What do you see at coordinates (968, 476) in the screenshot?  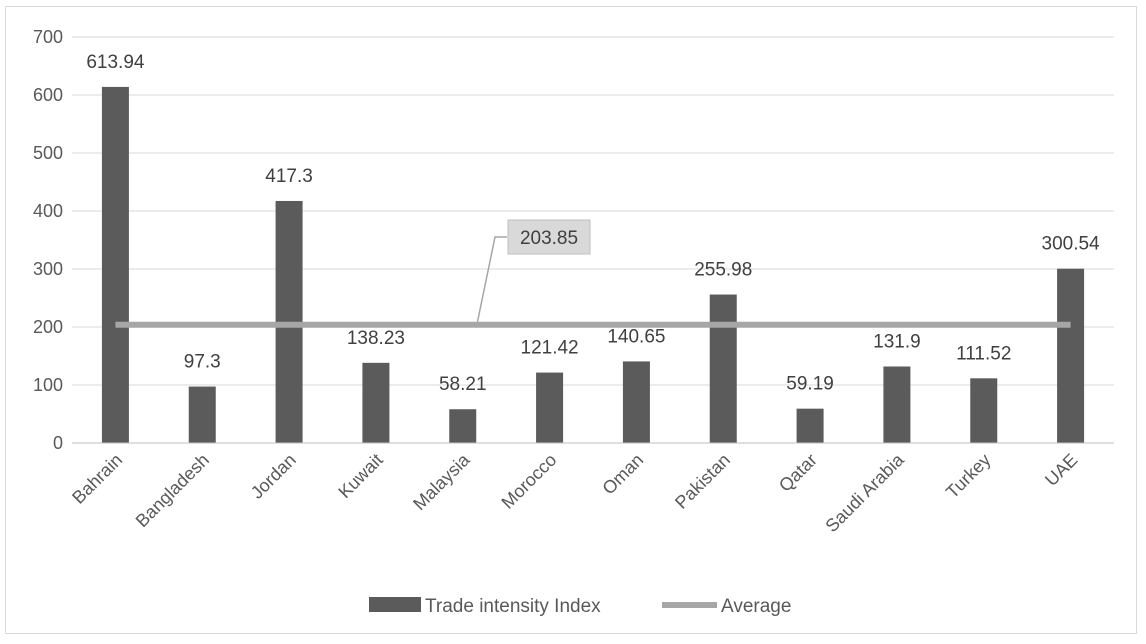 I see `x-tick-label: Turkey` at bounding box center [968, 476].